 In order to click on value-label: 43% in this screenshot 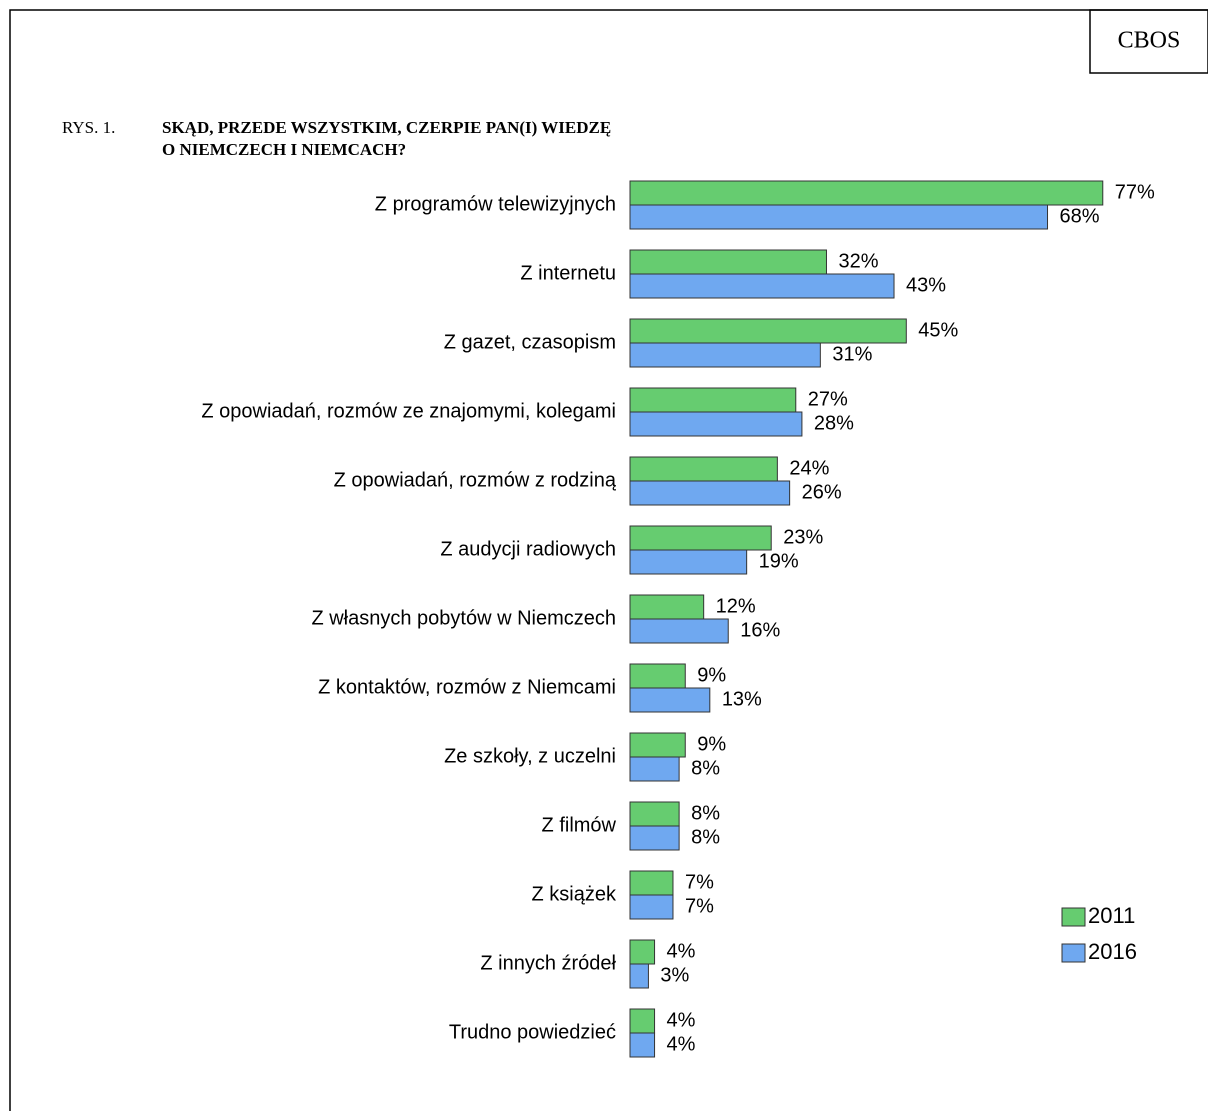, I will do `click(926, 285)`.